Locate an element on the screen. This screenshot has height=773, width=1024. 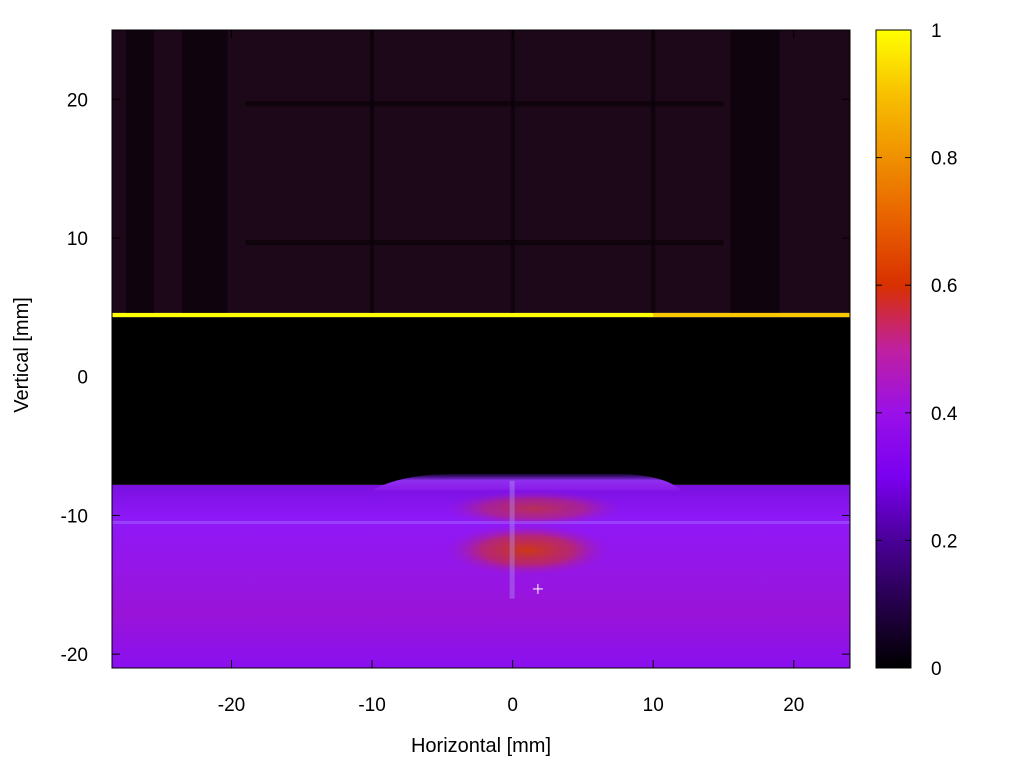
x-tick-label: -10 is located at coordinates (371, 705).